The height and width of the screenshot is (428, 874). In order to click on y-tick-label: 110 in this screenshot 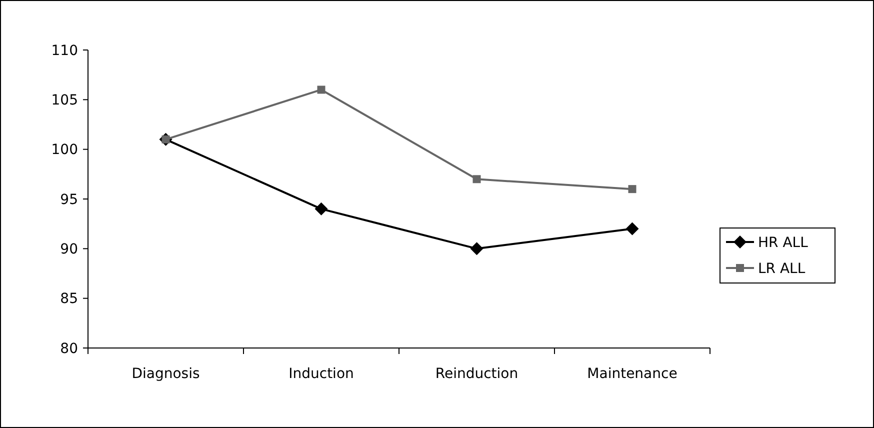, I will do `click(64, 50)`.